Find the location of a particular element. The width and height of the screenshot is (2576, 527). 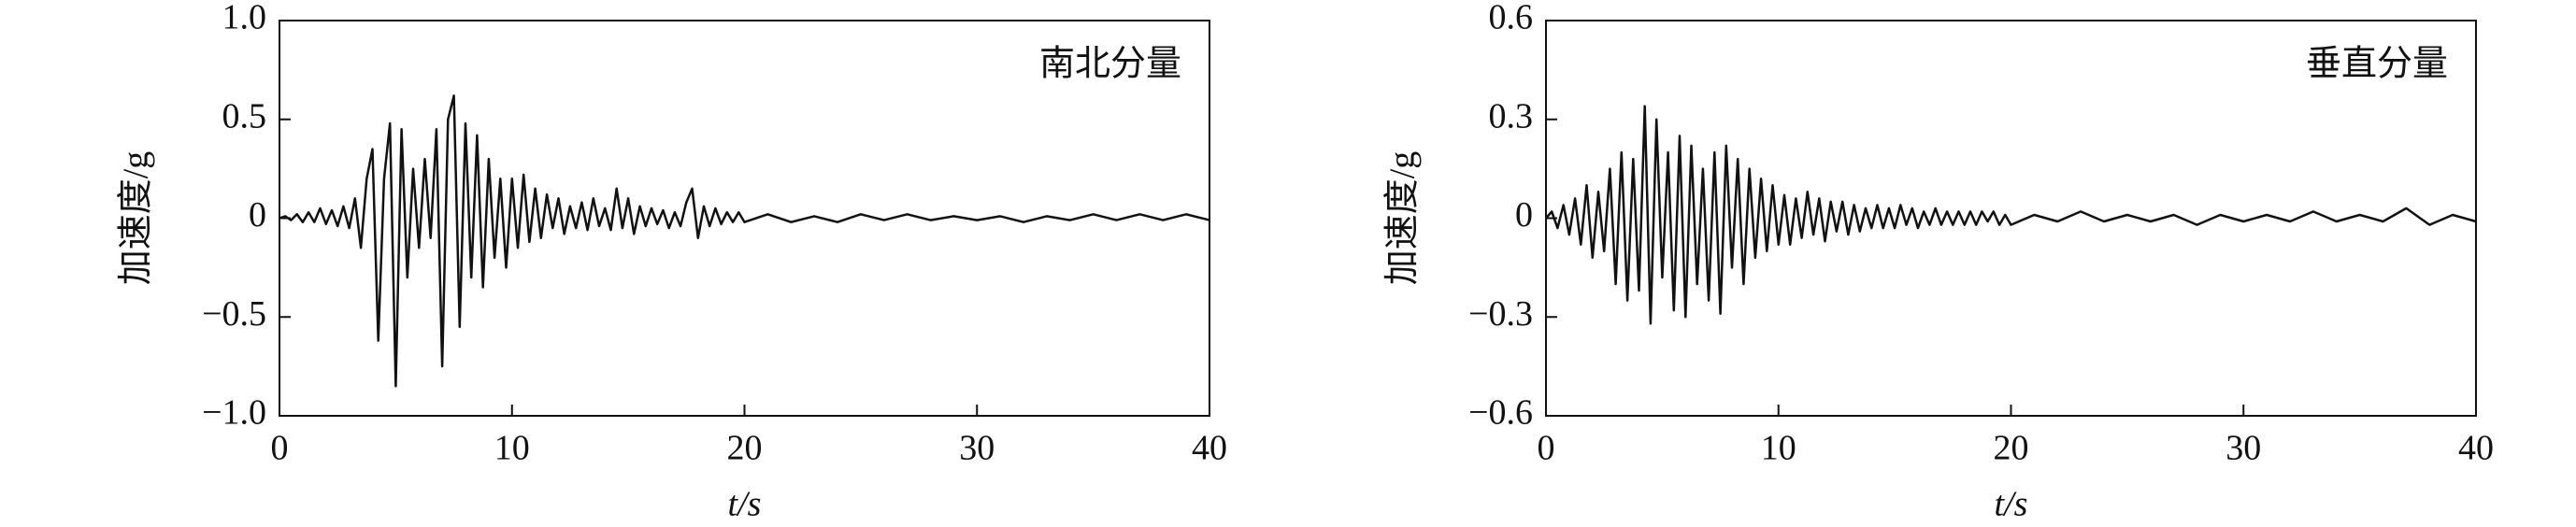

y-tick-label: −0.6 is located at coordinates (1500, 413).